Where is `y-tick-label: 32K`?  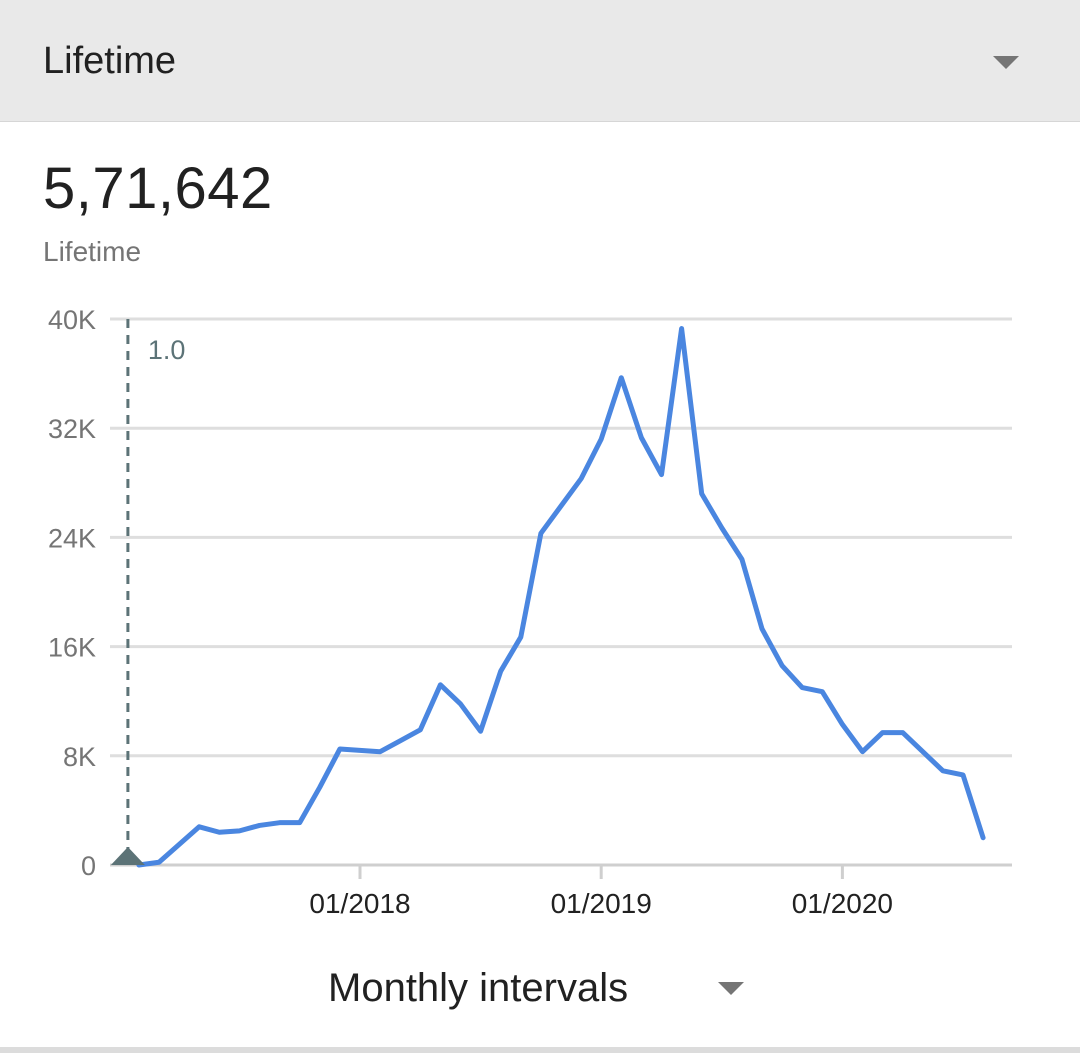 y-tick-label: 32K is located at coordinates (72, 429).